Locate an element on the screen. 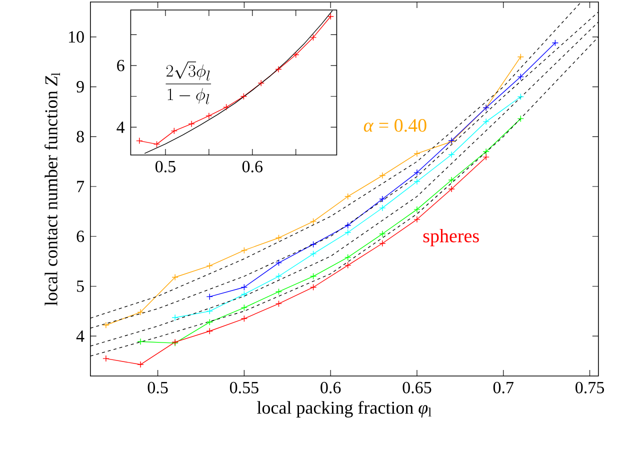 The image size is (617, 452). x-tick-label: 0.65 is located at coordinates (417, 388).